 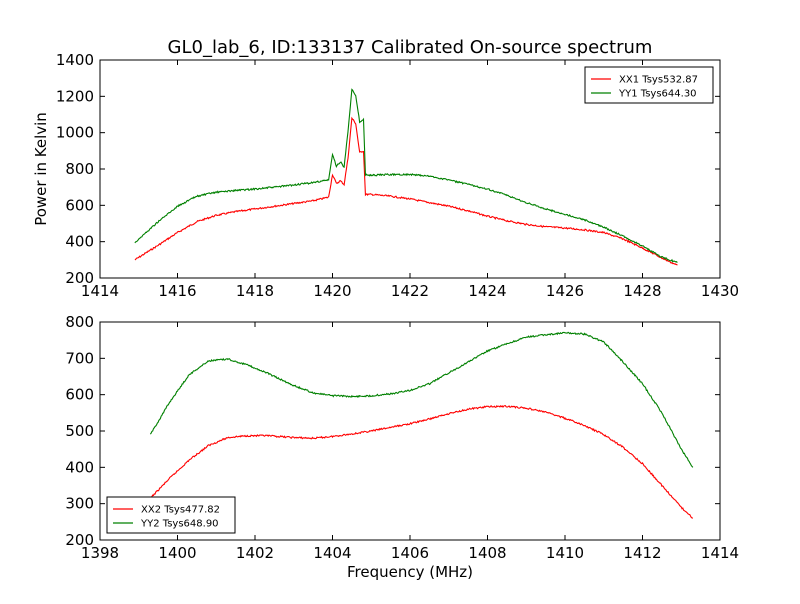 I want to click on x-tick-label: 1410, so click(x=565, y=553).